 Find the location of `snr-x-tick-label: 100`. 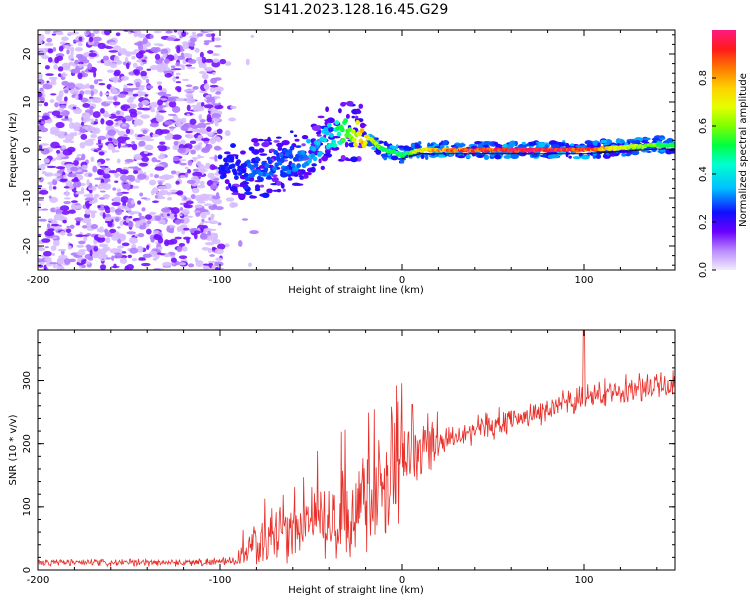

snr-x-tick-label: 100 is located at coordinates (583, 580).